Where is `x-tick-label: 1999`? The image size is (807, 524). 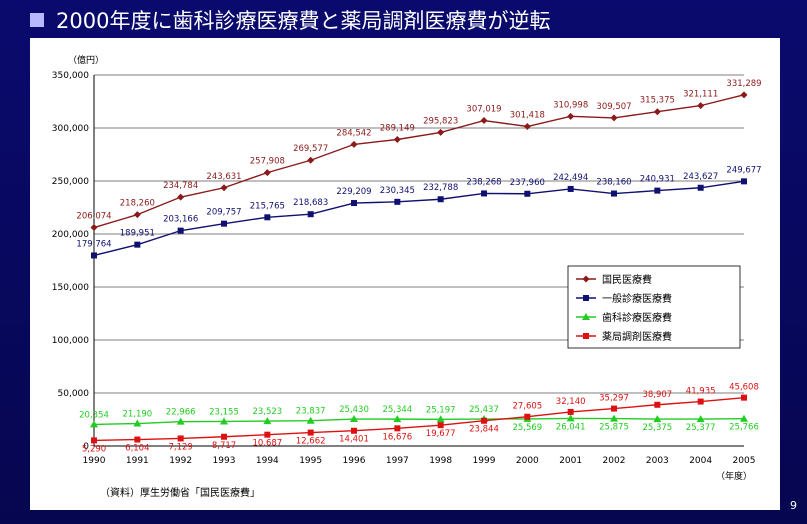 x-tick-label: 1999 is located at coordinates (484, 461).